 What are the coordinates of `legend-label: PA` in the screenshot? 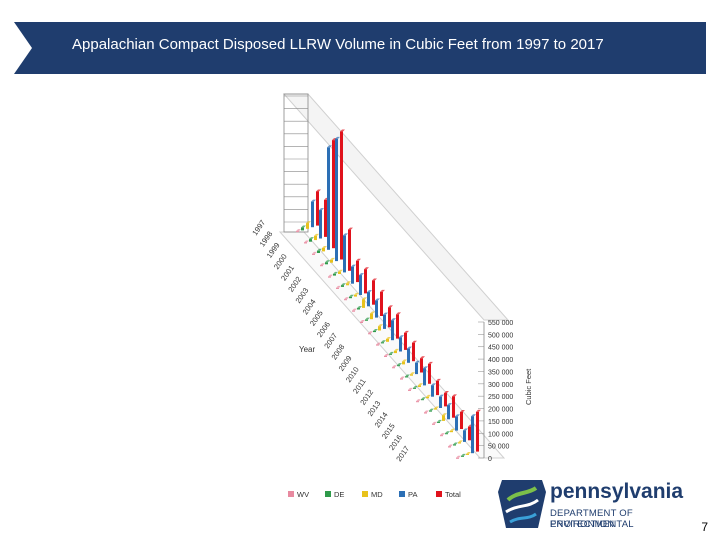 It's located at (412, 494).